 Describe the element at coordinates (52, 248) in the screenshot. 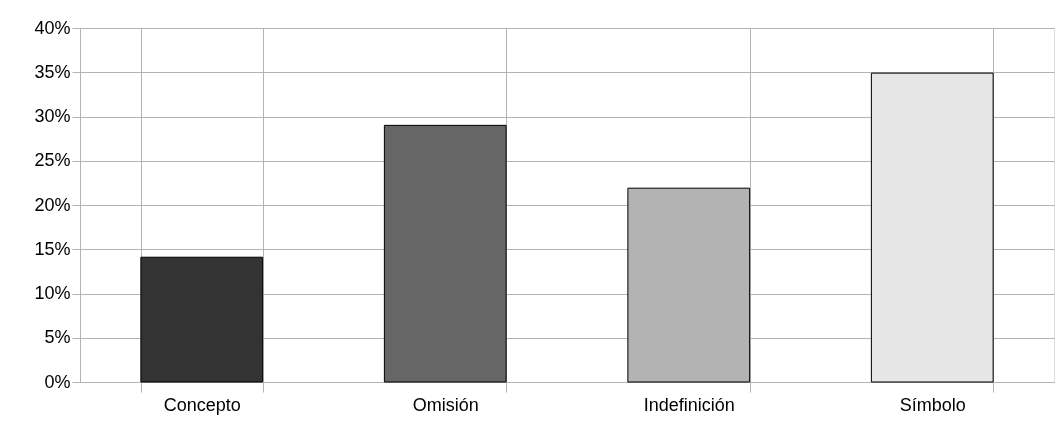

I see `y-tick-label: 15%` at that location.